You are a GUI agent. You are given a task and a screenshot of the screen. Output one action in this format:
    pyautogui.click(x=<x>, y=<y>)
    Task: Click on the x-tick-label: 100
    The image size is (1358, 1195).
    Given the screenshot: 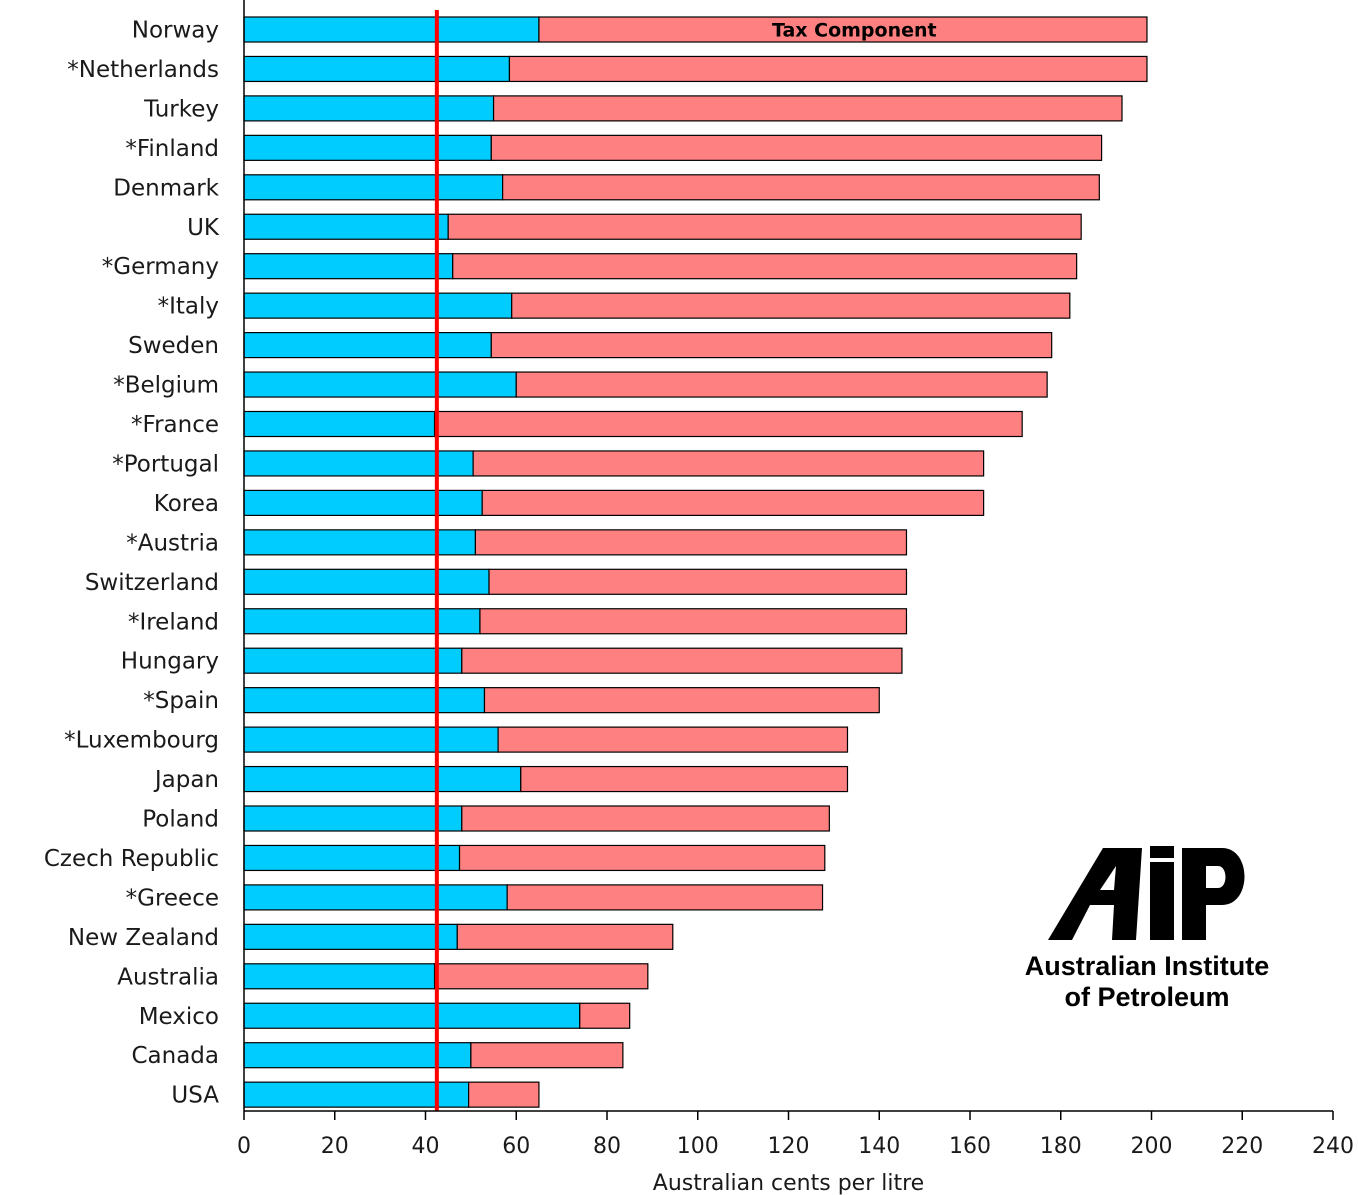 What is the action you would take?
    pyautogui.click(x=698, y=1146)
    